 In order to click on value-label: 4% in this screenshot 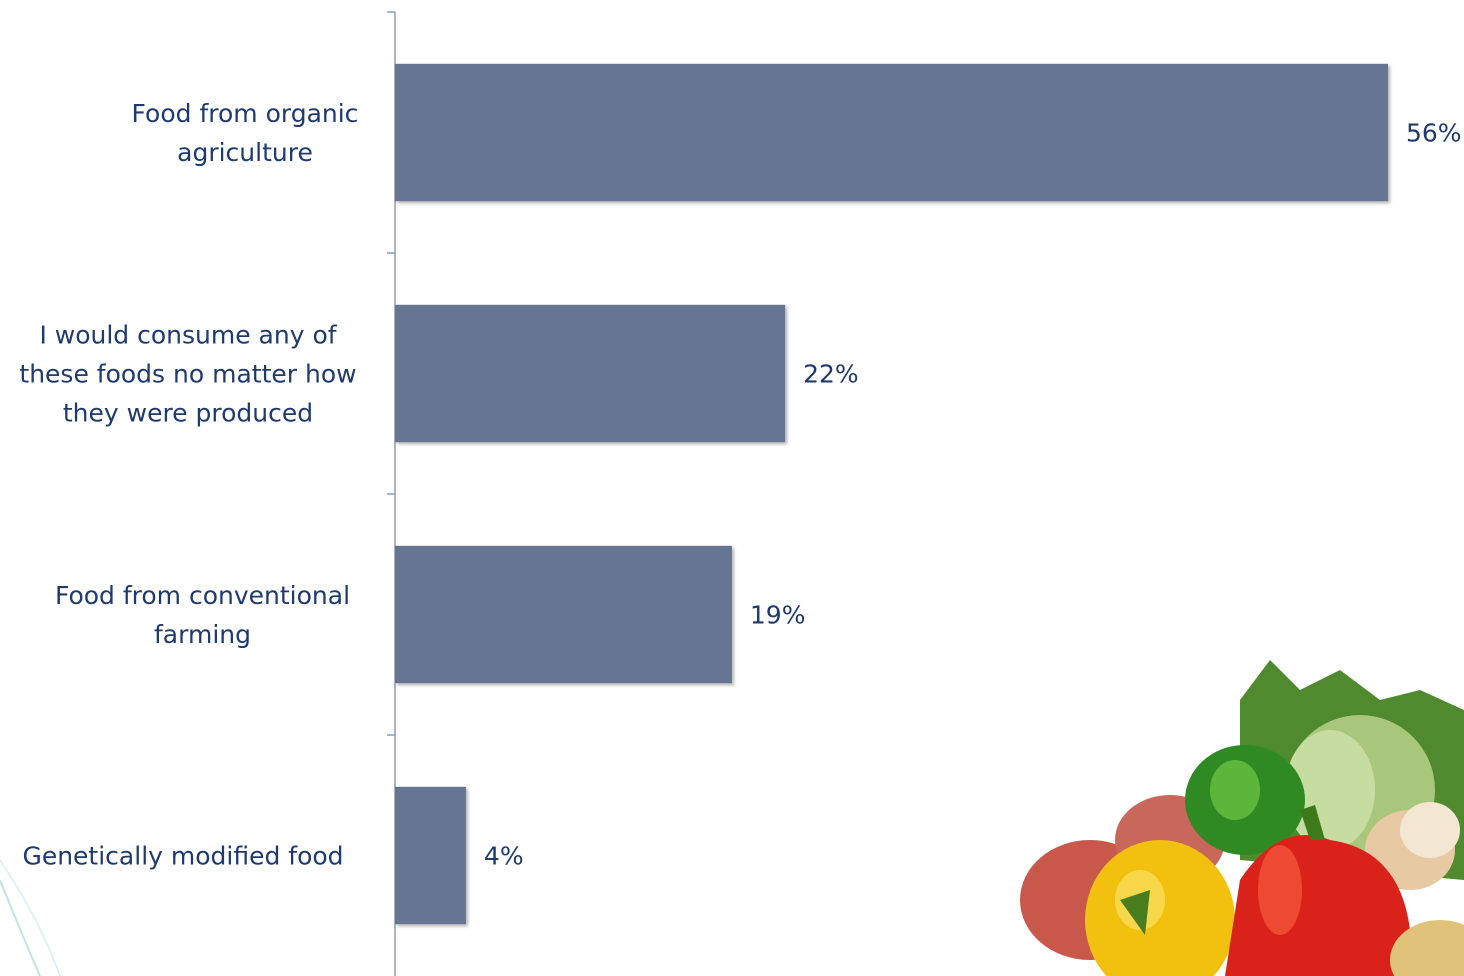, I will do `click(504, 856)`.